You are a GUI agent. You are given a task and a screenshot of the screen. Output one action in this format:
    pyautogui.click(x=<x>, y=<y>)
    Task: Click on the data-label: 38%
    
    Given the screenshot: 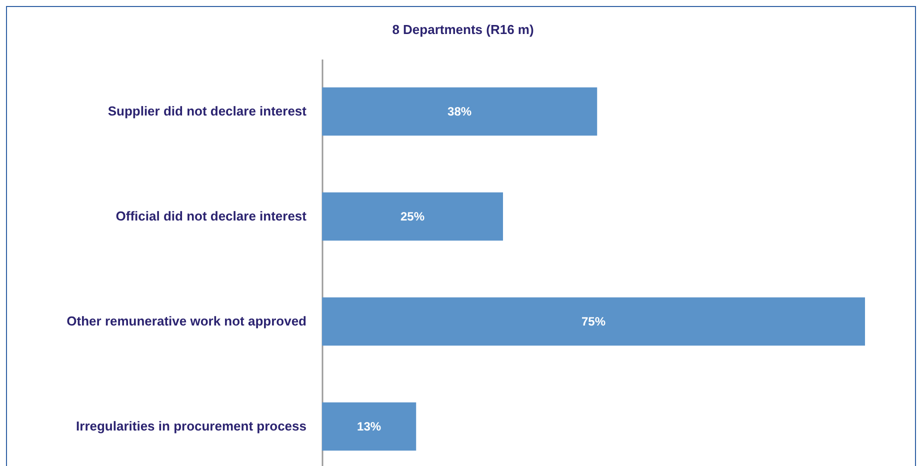 What is the action you would take?
    pyautogui.click(x=460, y=111)
    